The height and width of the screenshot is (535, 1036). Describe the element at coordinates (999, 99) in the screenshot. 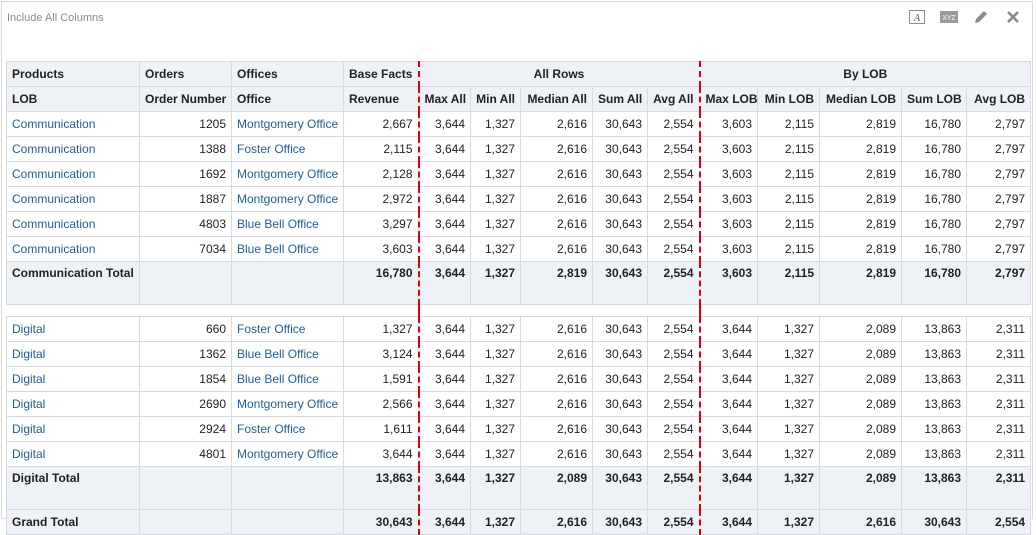

I see `column-header-avg-lob: Avg LOB` at that location.